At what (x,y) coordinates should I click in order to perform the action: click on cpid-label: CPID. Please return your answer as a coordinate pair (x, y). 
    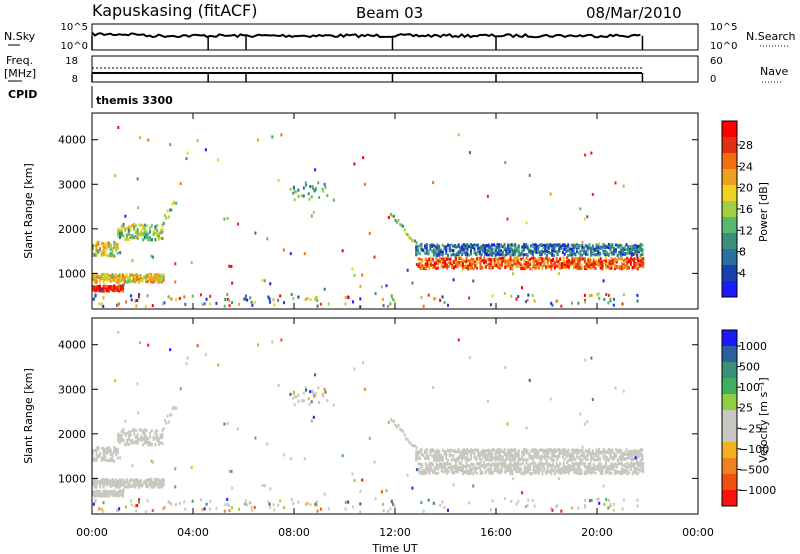
    Looking at the image, I should click on (22, 94).